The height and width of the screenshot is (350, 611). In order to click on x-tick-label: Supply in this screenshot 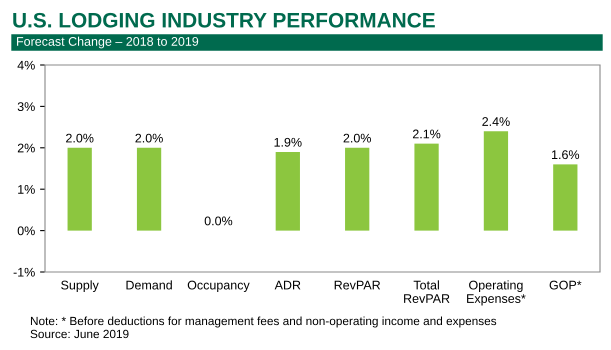, I will do `click(80, 286)`.